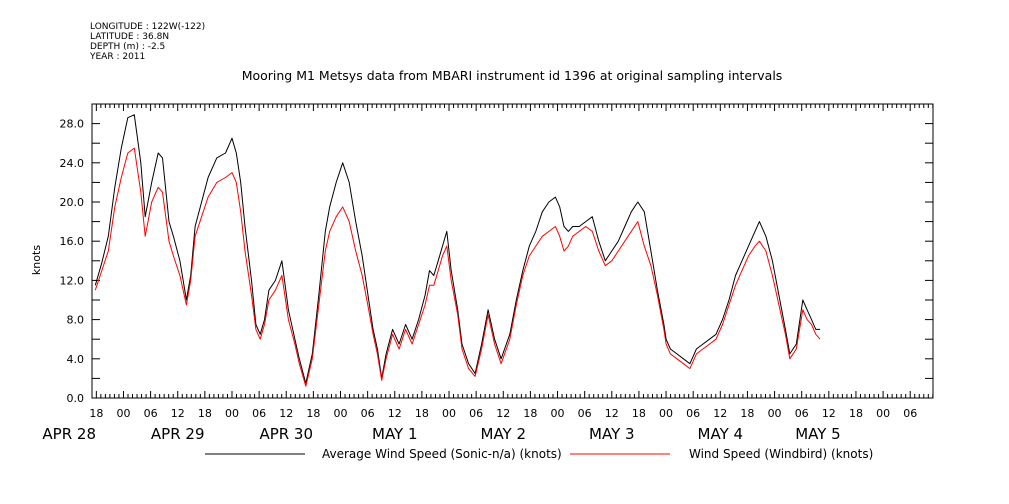 The image size is (1009, 504). What do you see at coordinates (36, 260) in the screenshot?
I see `y-axis-label: knots` at bounding box center [36, 260].